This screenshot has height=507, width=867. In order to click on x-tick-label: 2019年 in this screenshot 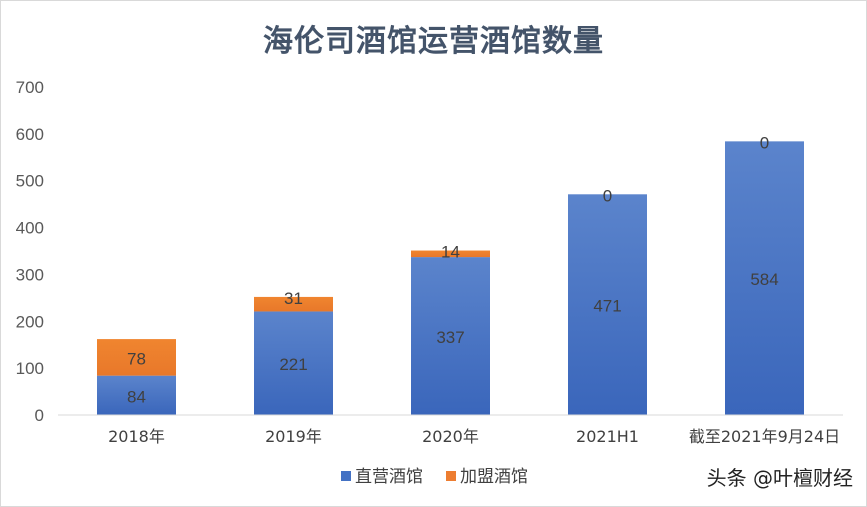, I will do `click(293, 436)`.